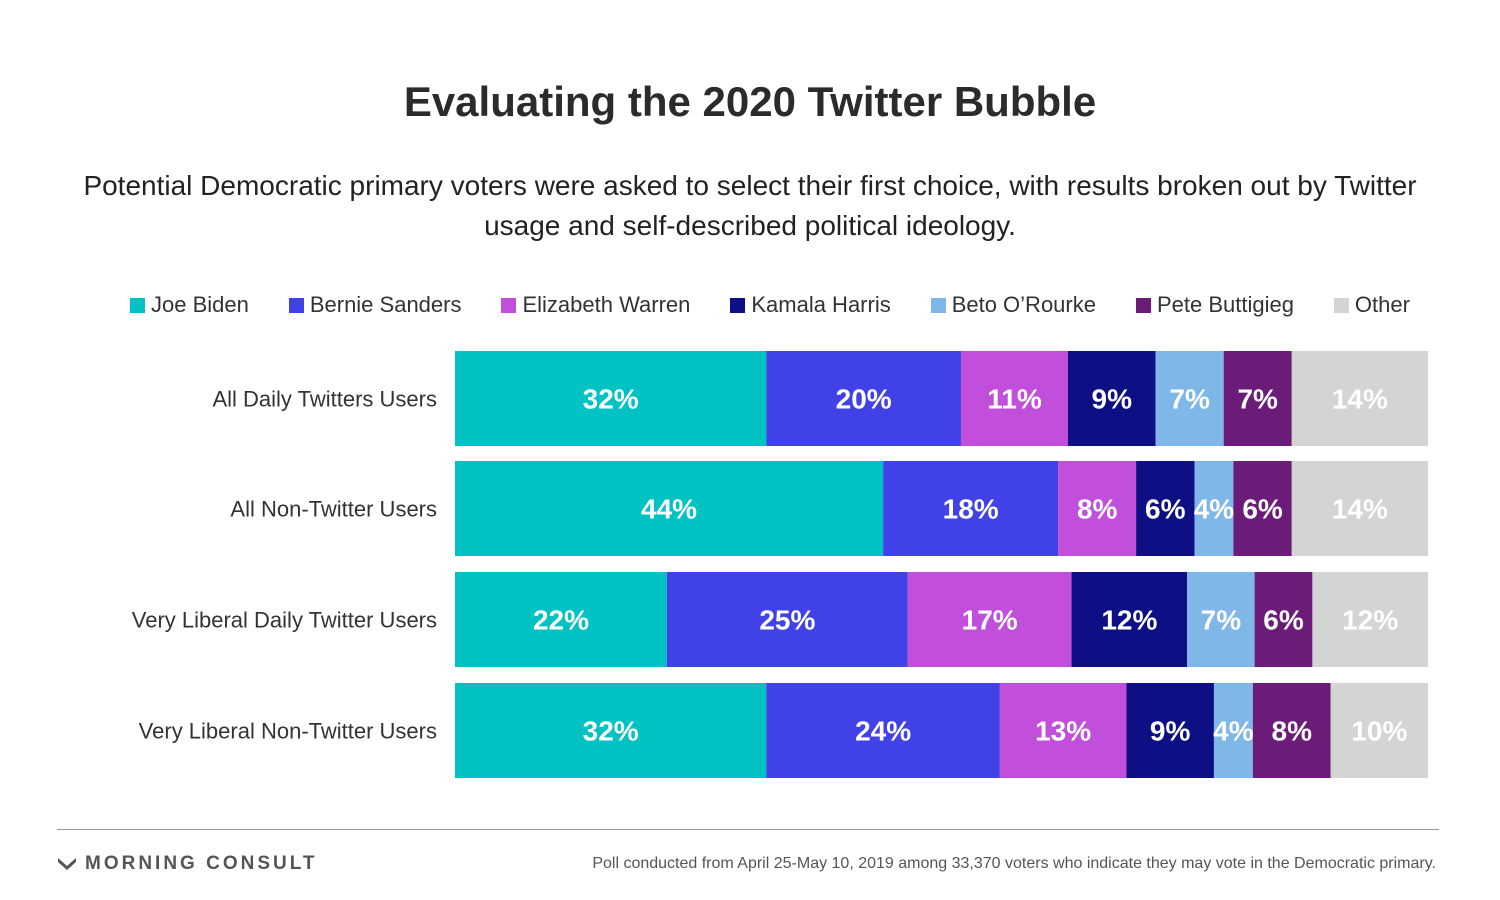 This screenshot has width=1500, height=900. Describe the element at coordinates (288, 731) in the screenshot. I see `category-label: Very Liberal Non-Twitter Users` at that location.